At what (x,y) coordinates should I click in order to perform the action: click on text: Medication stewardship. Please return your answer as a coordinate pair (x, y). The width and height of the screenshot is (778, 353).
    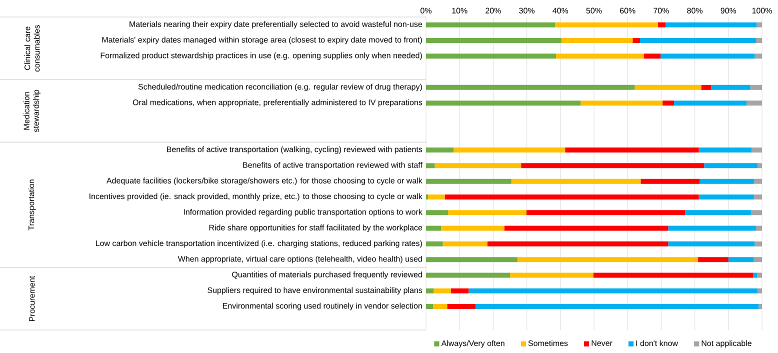
    Looking at the image, I should click on (32, 111).